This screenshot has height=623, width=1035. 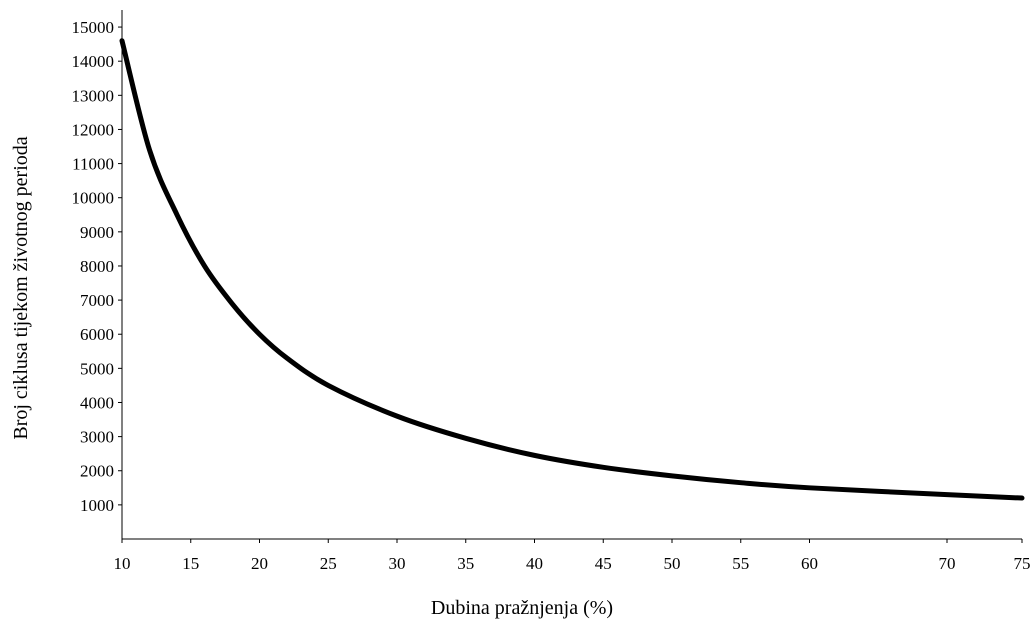 What do you see at coordinates (93, 198) in the screenshot?
I see `y-tick-label: 10000` at bounding box center [93, 198].